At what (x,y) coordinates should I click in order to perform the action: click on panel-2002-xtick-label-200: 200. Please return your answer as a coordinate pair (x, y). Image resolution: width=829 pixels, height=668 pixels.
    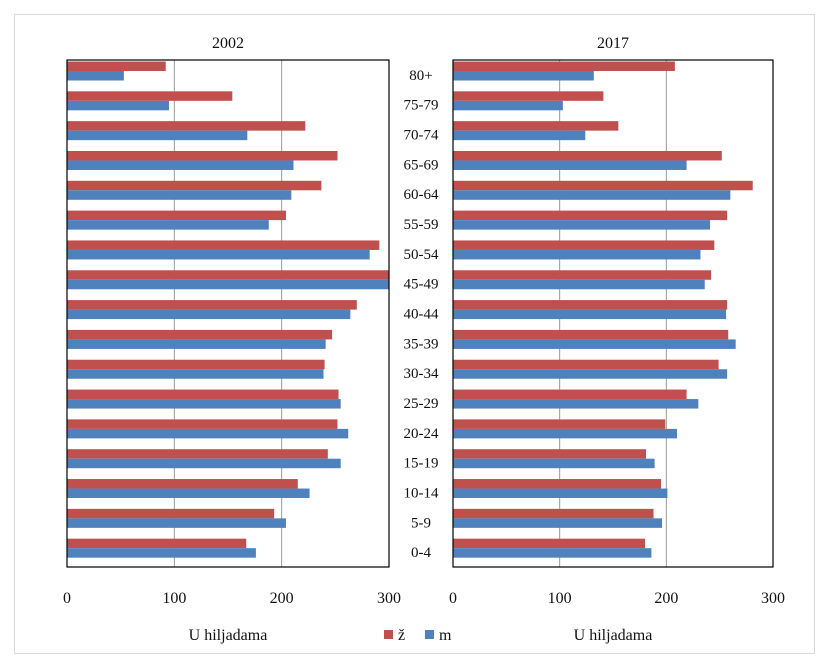
    Looking at the image, I should click on (282, 598).